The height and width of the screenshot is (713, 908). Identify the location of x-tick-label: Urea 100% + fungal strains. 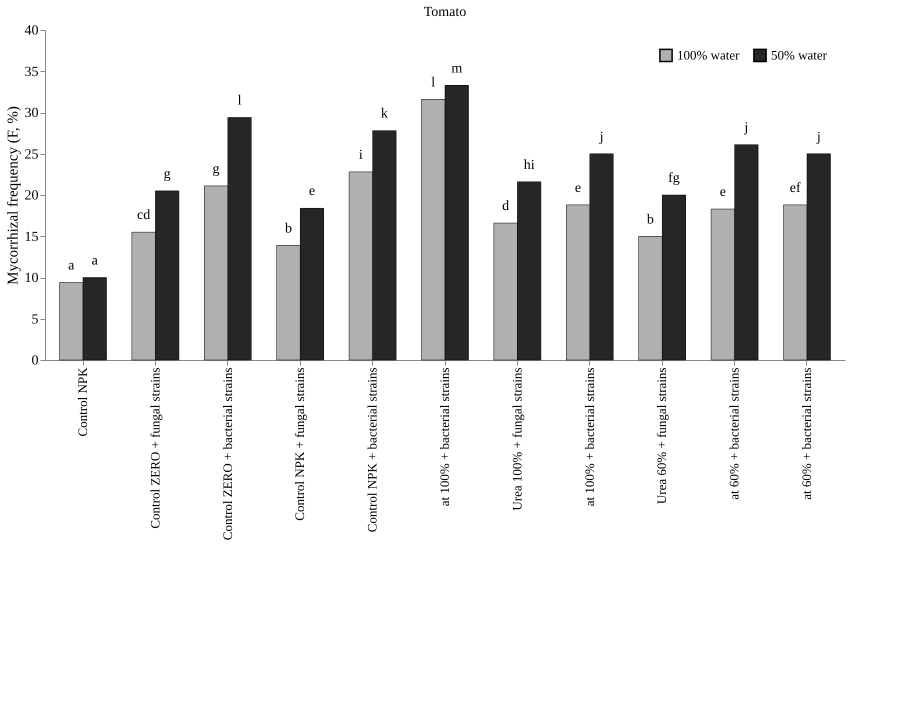
(516, 439).